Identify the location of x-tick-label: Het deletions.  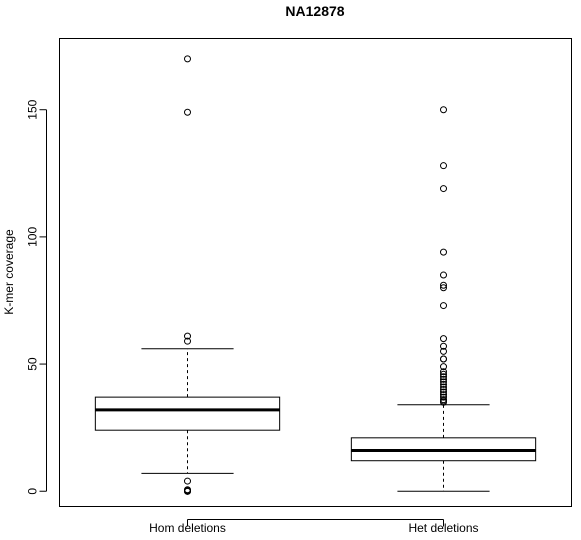
(443, 528).